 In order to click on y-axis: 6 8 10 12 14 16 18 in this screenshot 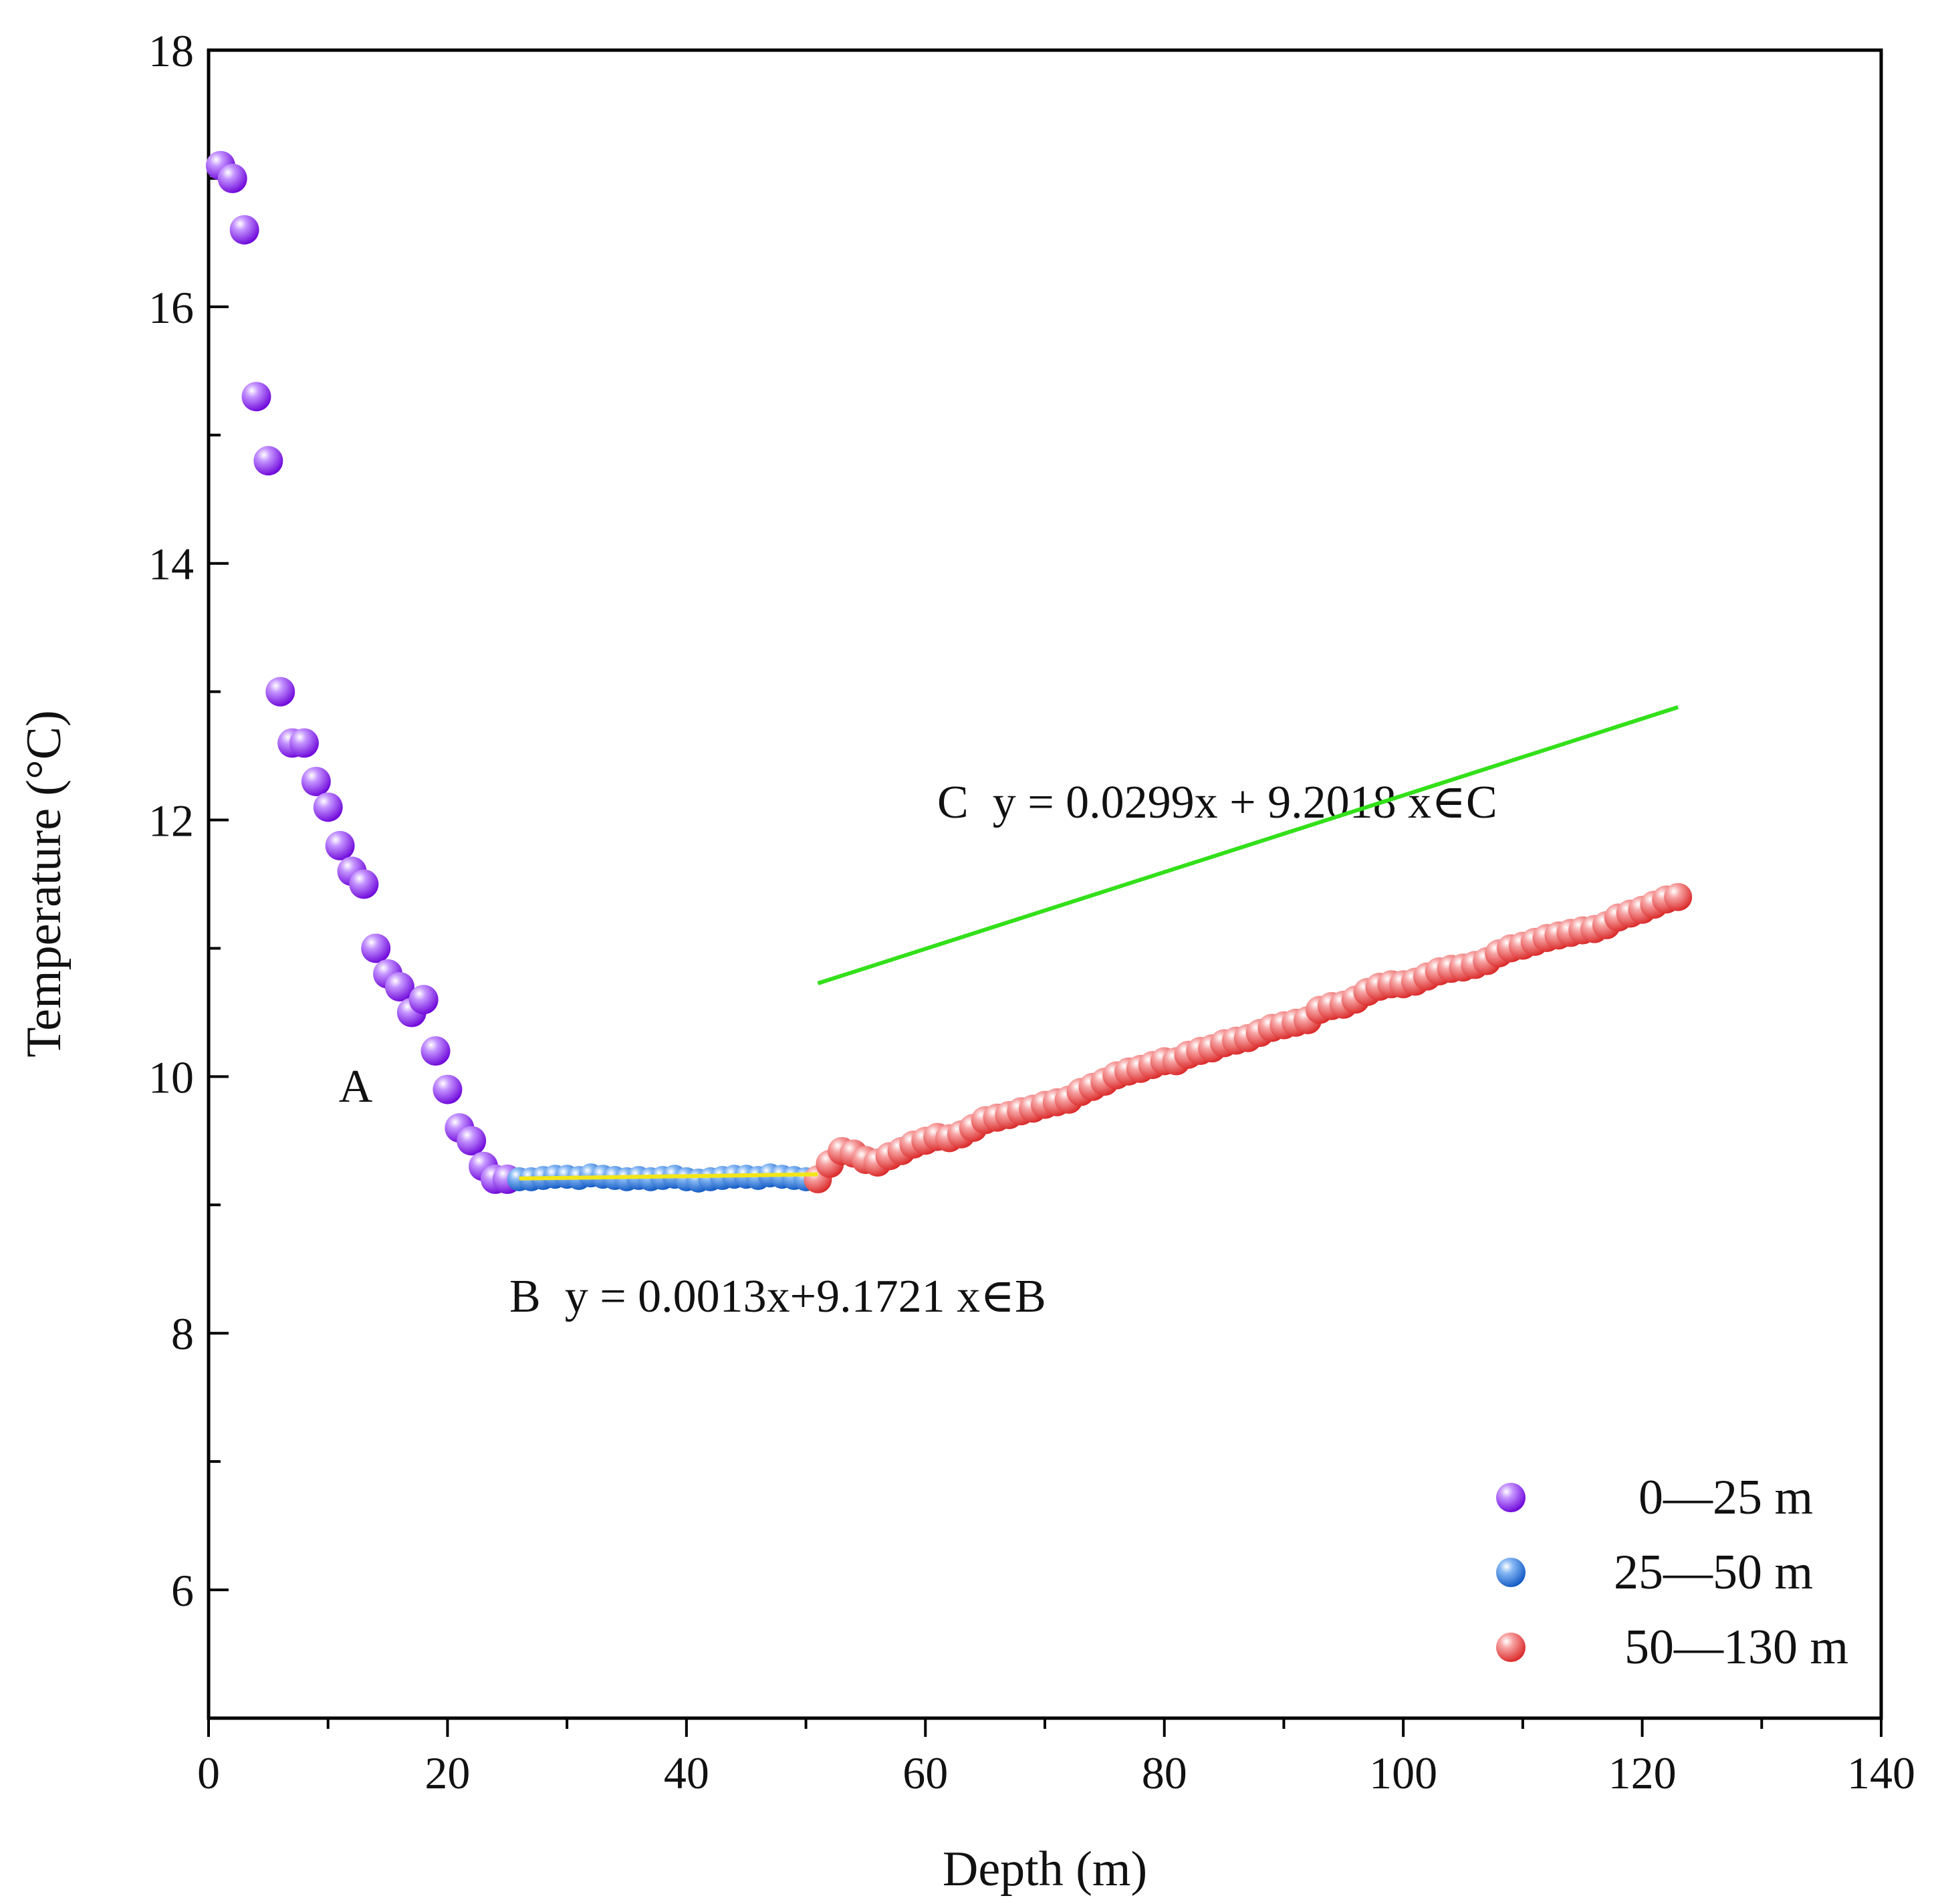, I will do `click(188, 820)`.